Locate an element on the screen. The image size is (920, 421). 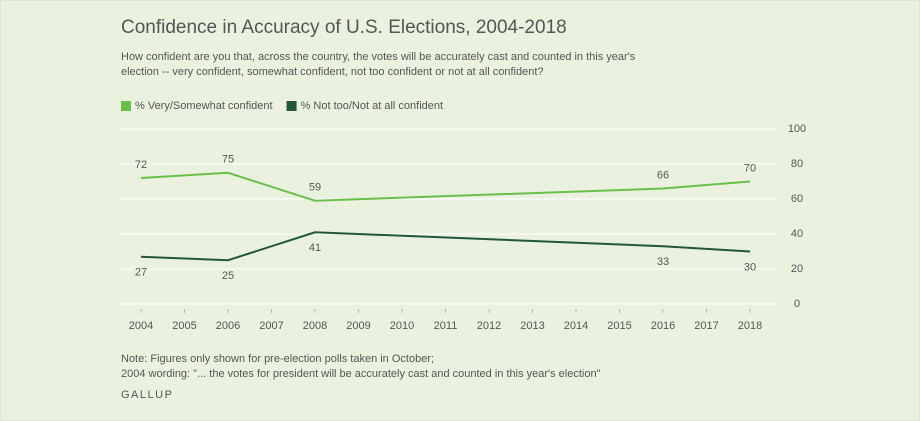
x-tick-label: 2013 is located at coordinates (532, 326).